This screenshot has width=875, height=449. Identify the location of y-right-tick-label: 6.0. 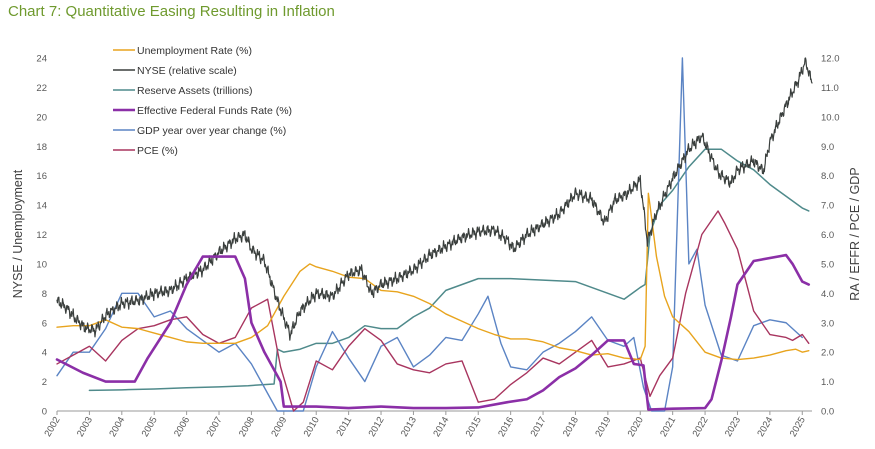
(827, 235).